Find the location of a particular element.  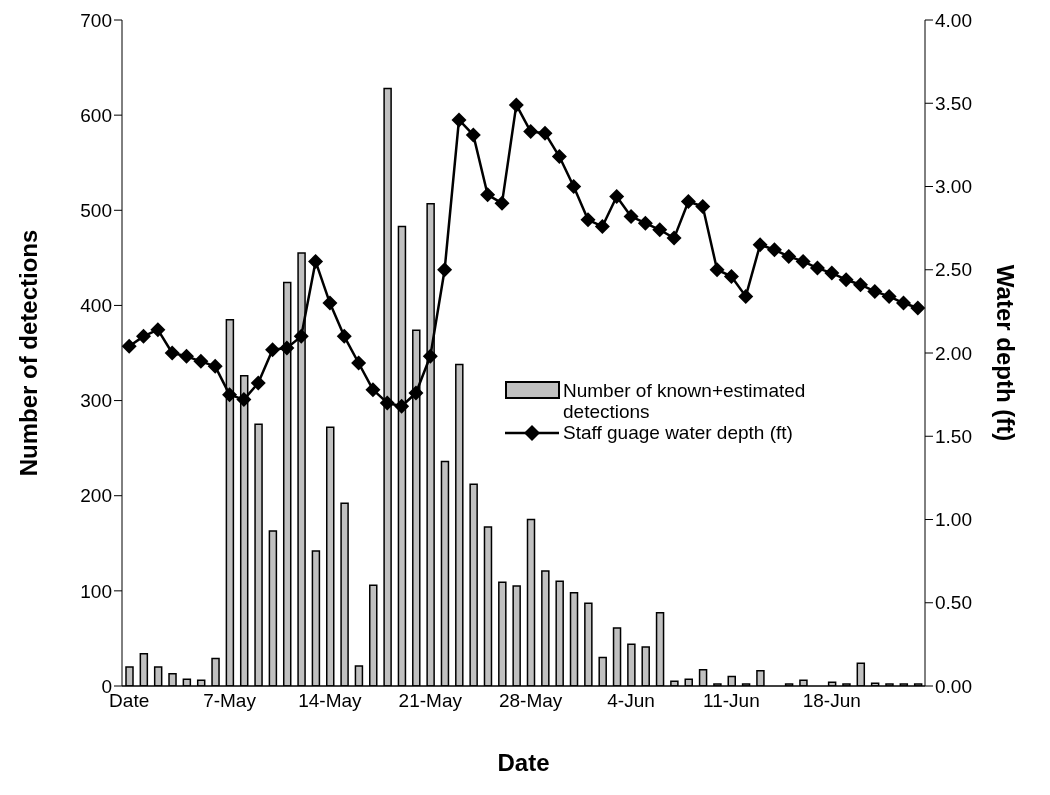

x-tick-label: 4-Jun is located at coordinates (631, 701).